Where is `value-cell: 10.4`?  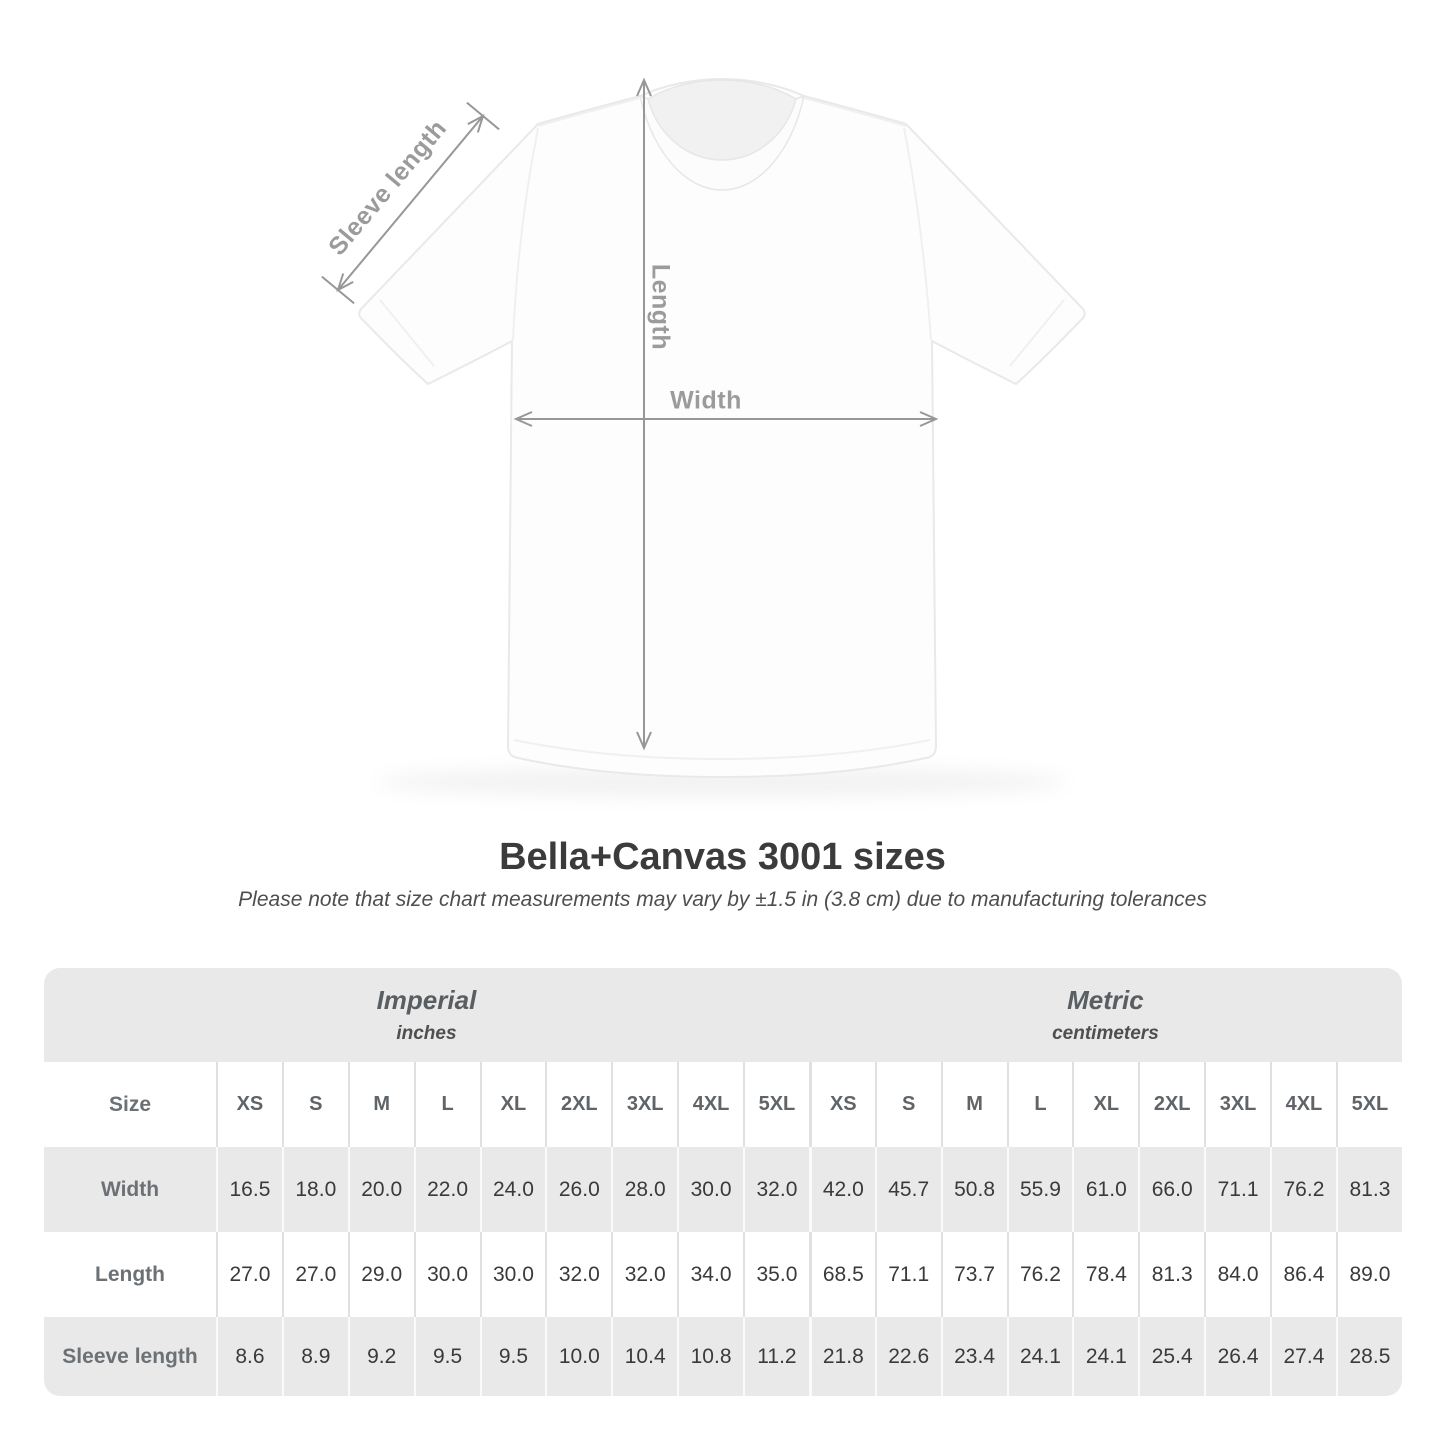 value-cell: 10.4 is located at coordinates (644, 1356).